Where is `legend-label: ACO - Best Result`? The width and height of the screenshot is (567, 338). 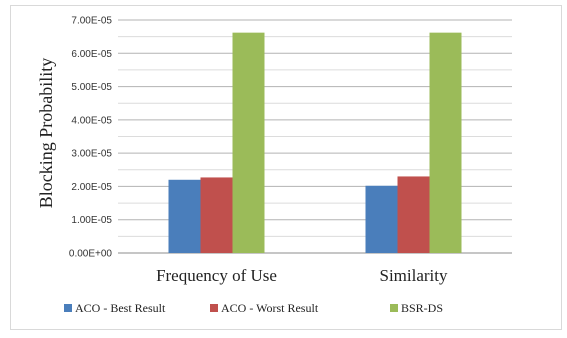 legend-label: ACO - Best Result is located at coordinates (120, 308).